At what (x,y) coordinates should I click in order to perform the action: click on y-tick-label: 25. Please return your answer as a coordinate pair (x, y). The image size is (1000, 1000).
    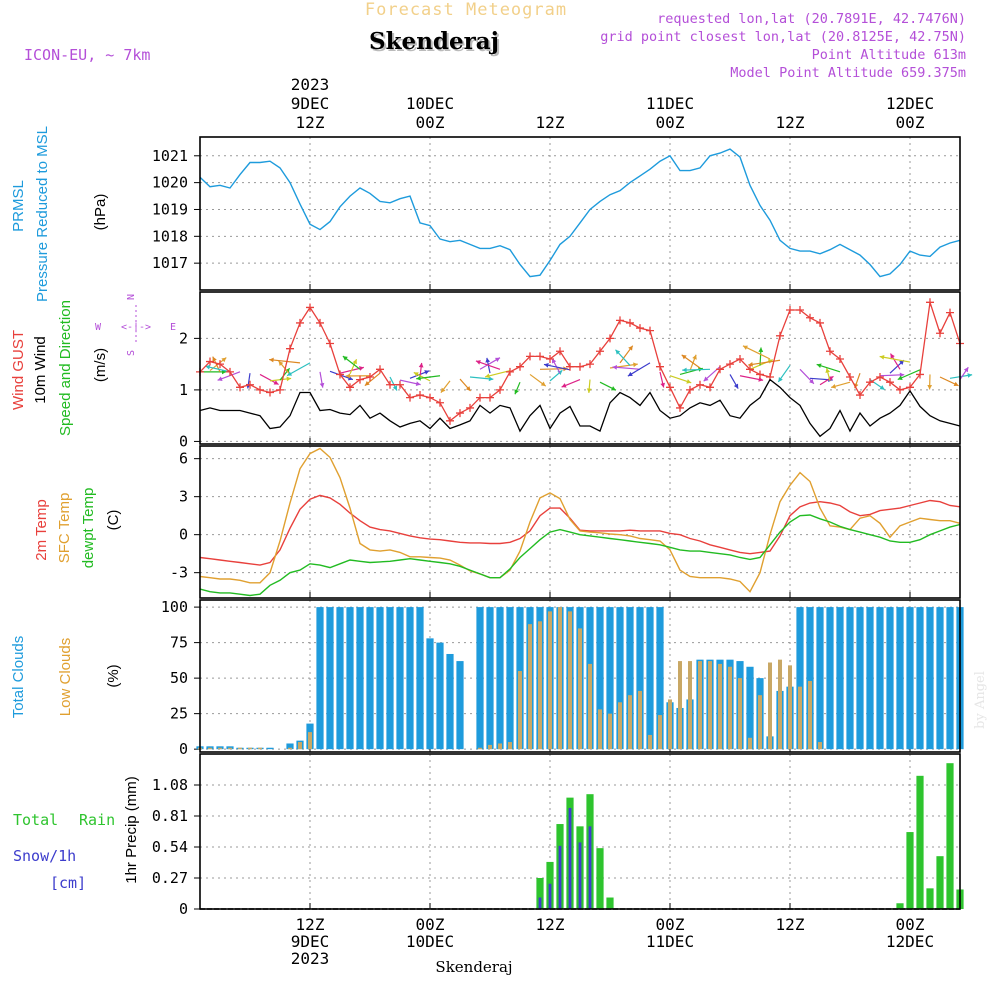
    Looking at the image, I should click on (179, 714).